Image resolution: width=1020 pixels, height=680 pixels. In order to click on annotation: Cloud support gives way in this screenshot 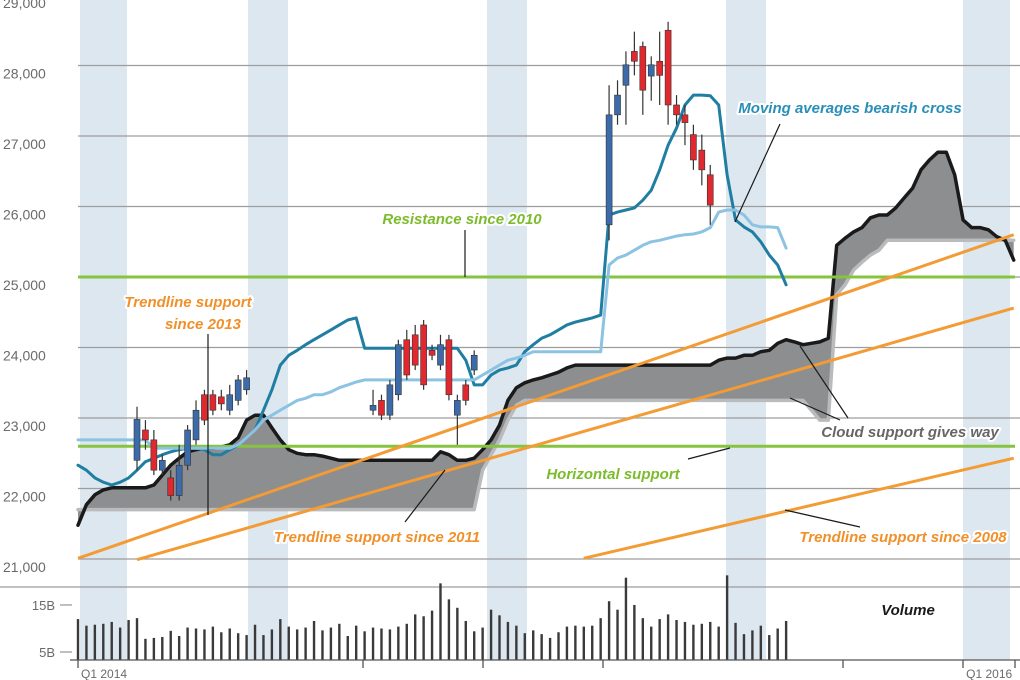, I will do `click(910, 432)`.